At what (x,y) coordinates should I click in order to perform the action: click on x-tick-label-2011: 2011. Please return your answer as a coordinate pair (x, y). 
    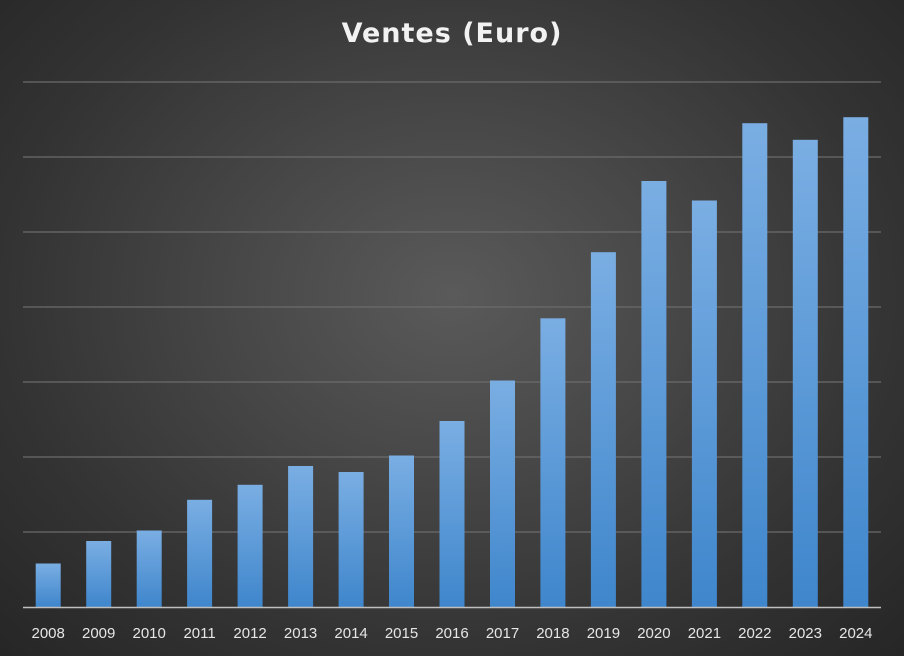
    Looking at the image, I should click on (199, 633).